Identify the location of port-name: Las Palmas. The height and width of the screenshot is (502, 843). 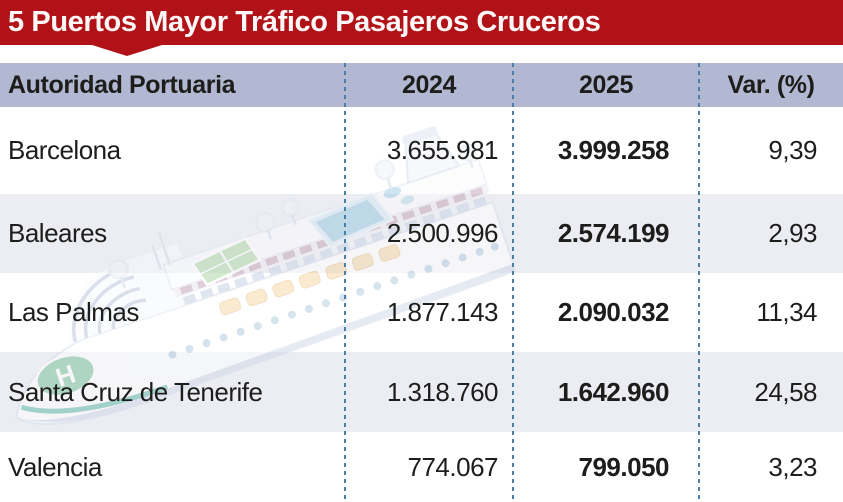
(73, 312).